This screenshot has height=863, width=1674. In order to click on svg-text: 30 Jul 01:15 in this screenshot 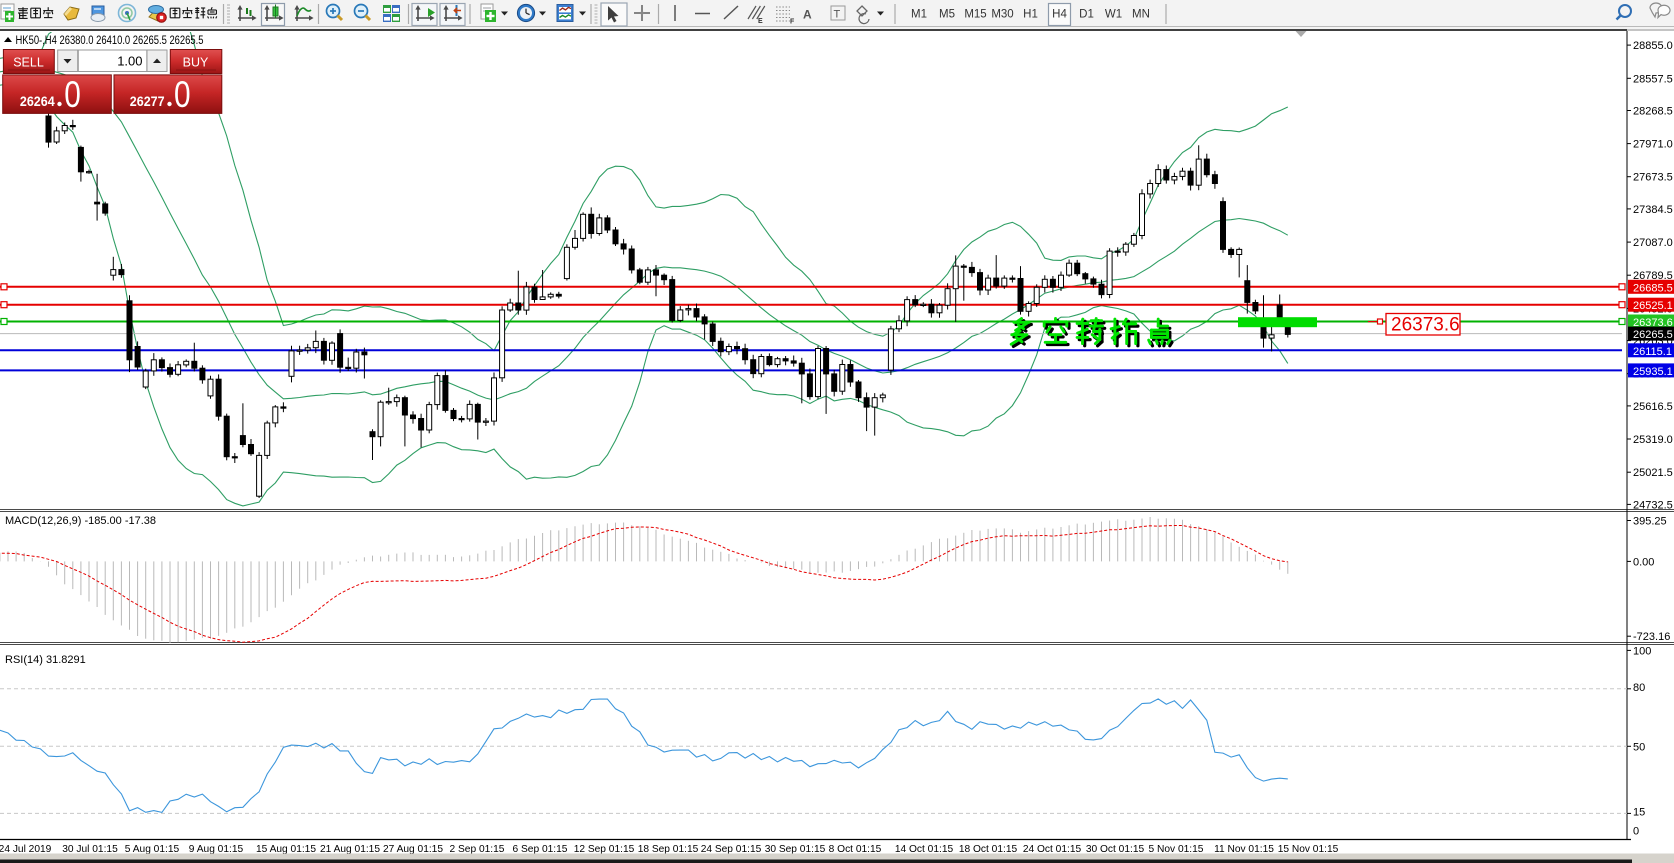, I will do `click(90, 849)`.